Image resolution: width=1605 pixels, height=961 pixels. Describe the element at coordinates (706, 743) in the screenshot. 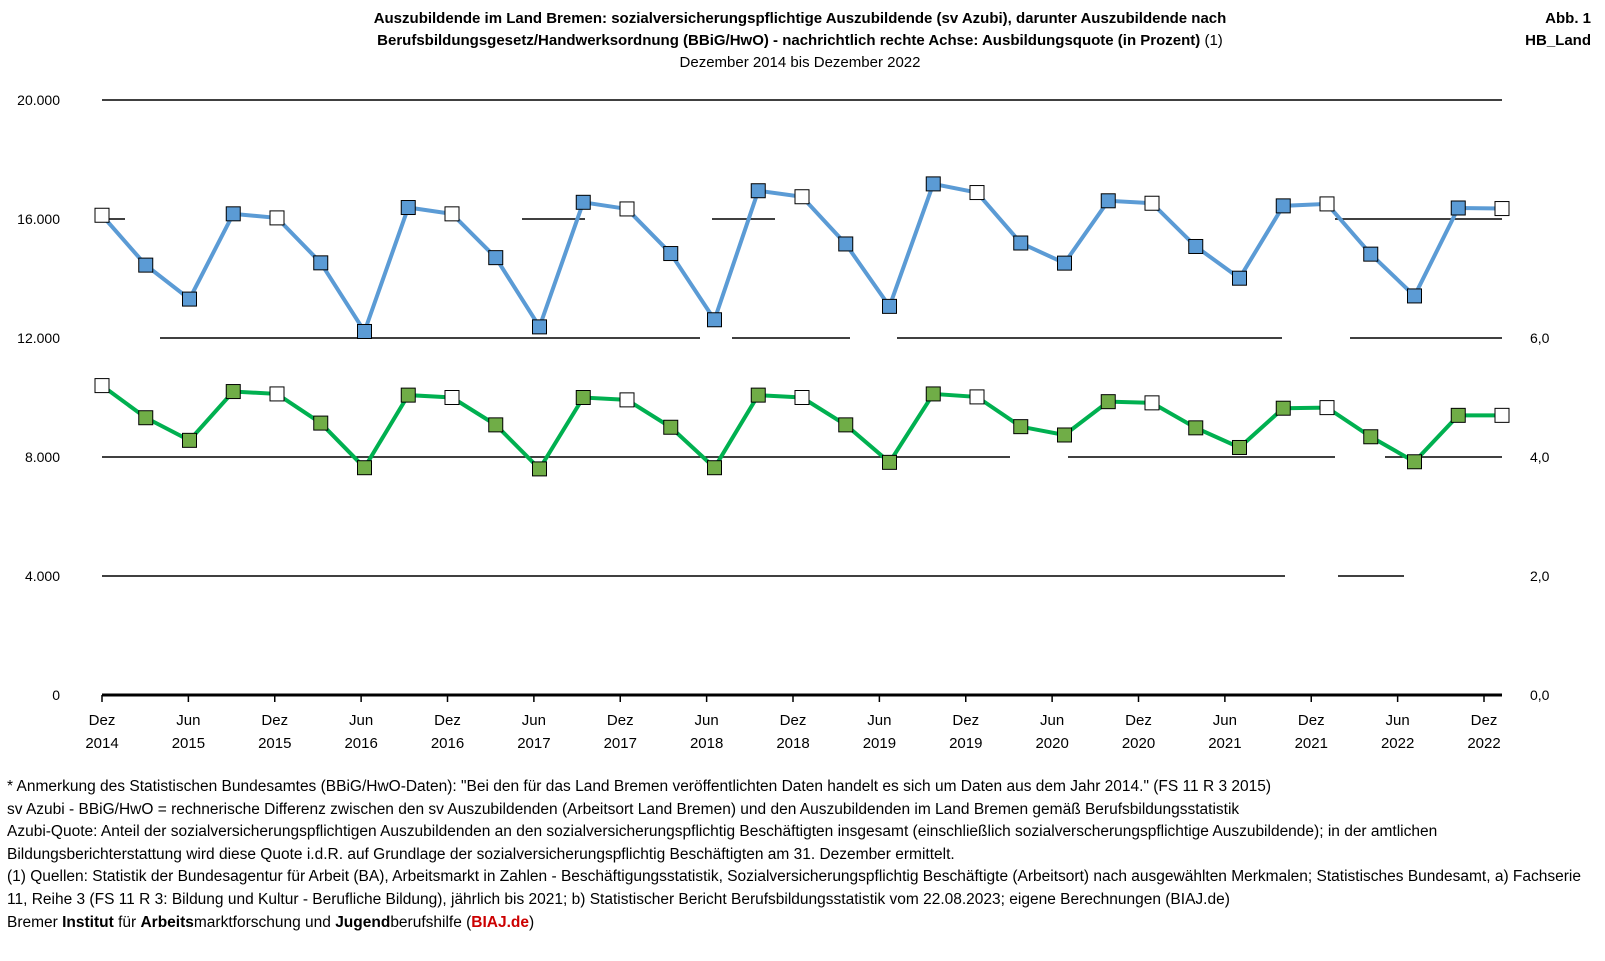

I see `x-tick-label: 2018` at that location.